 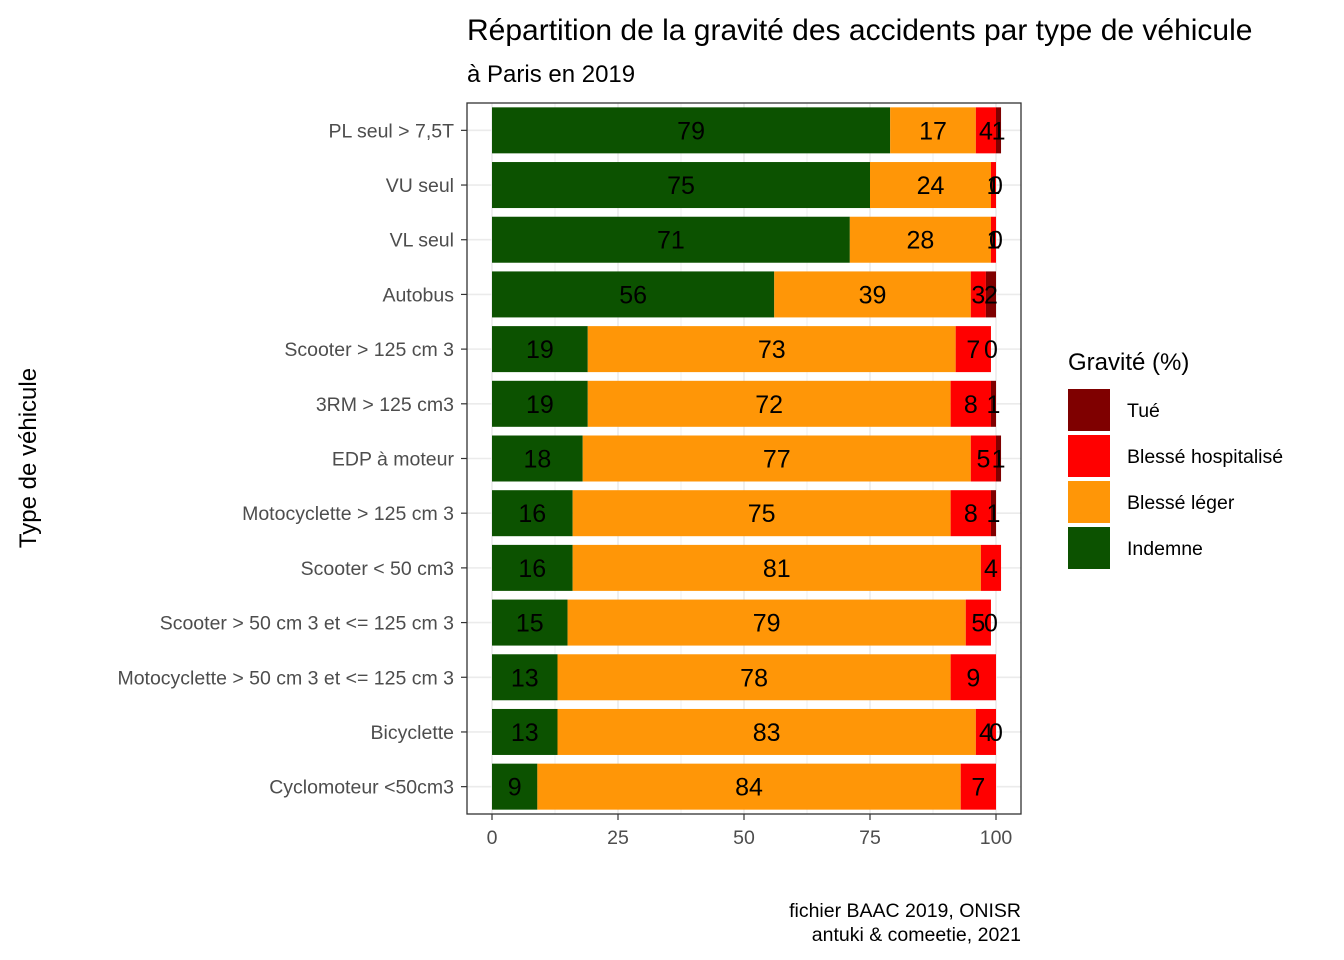 I want to click on bar-label: 3, so click(x=978, y=295).